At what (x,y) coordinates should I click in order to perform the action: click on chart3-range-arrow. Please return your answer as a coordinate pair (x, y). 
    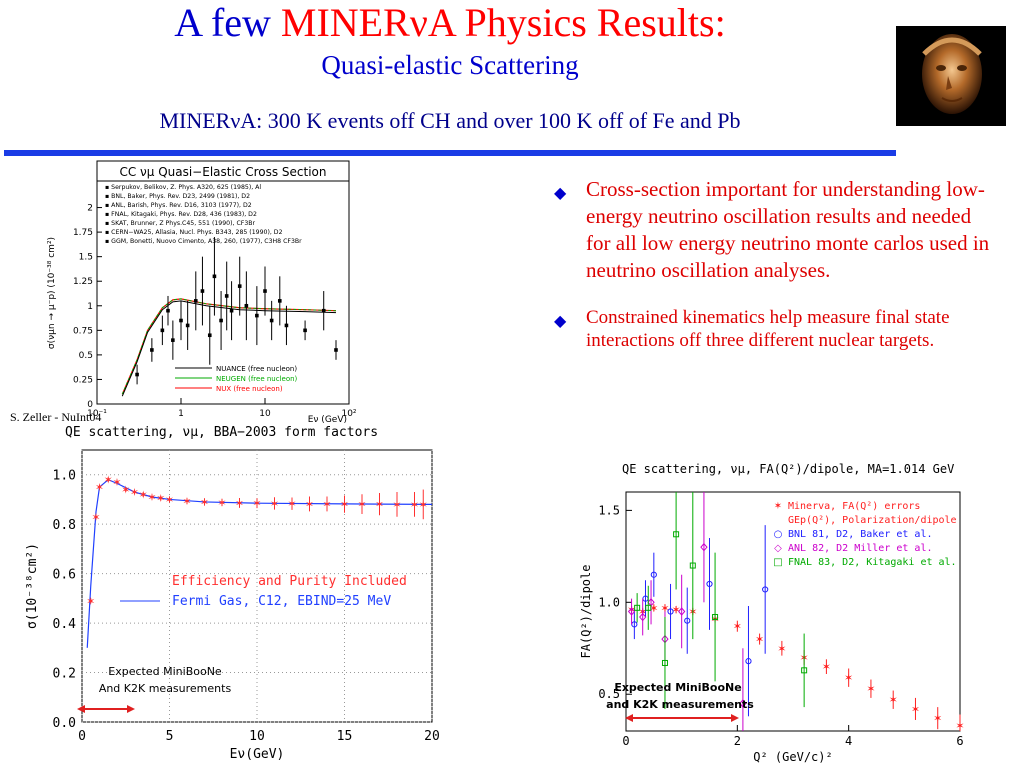
    Looking at the image, I should click on (682, 718).